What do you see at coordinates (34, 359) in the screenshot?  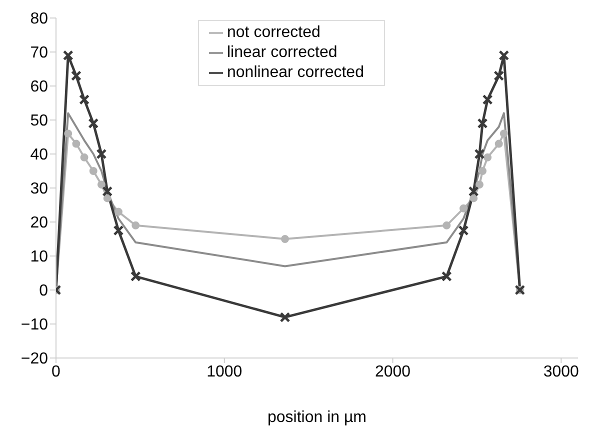 I see `y-tick-label: −20` at bounding box center [34, 359].